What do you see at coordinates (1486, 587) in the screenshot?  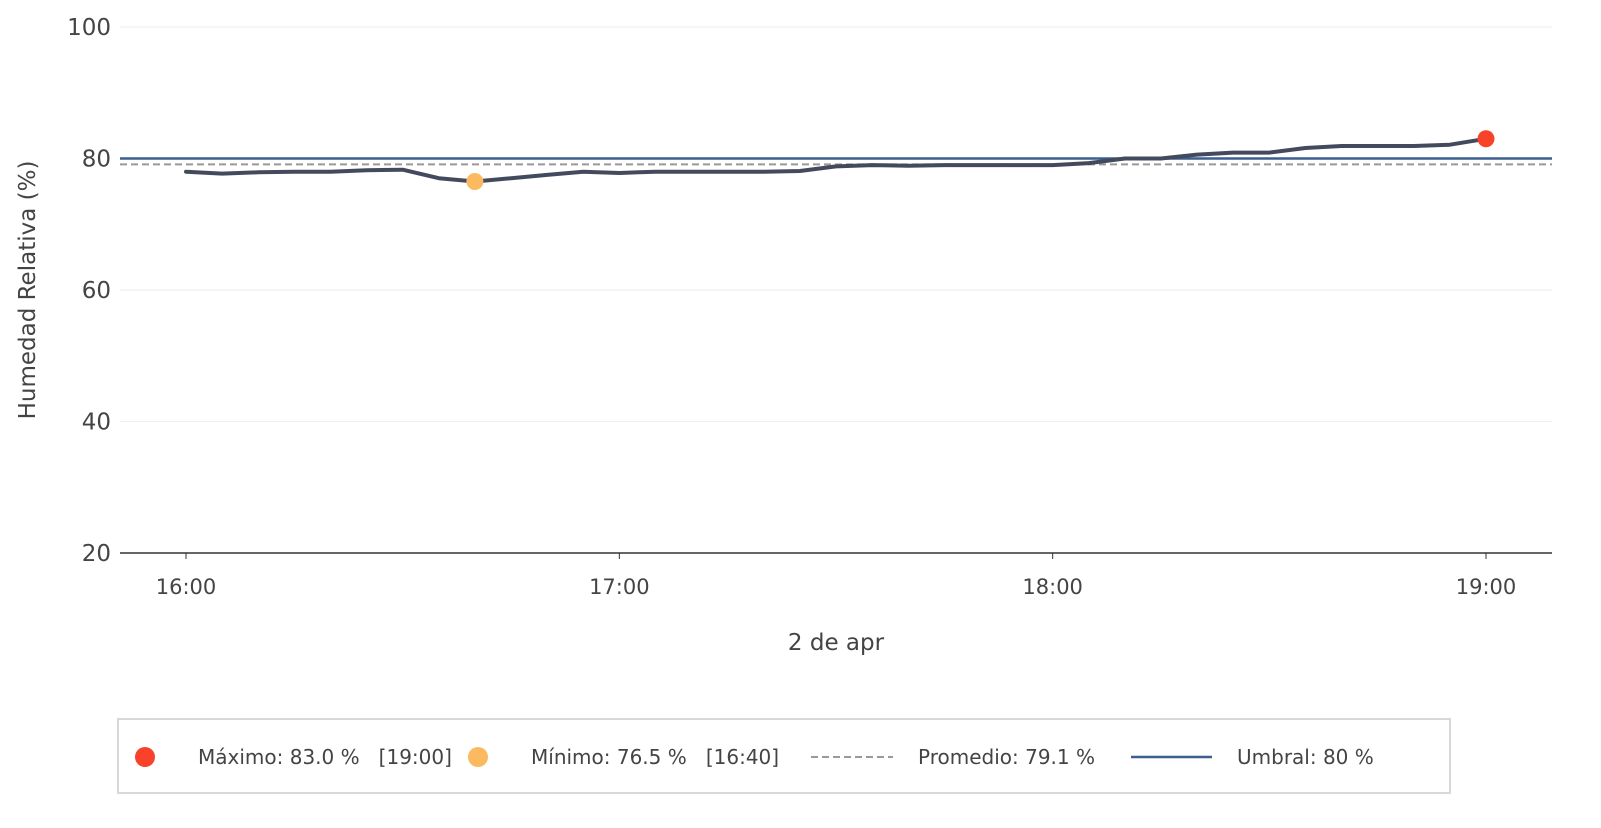 I see `x-tick-label-1900: 19:00` at bounding box center [1486, 587].